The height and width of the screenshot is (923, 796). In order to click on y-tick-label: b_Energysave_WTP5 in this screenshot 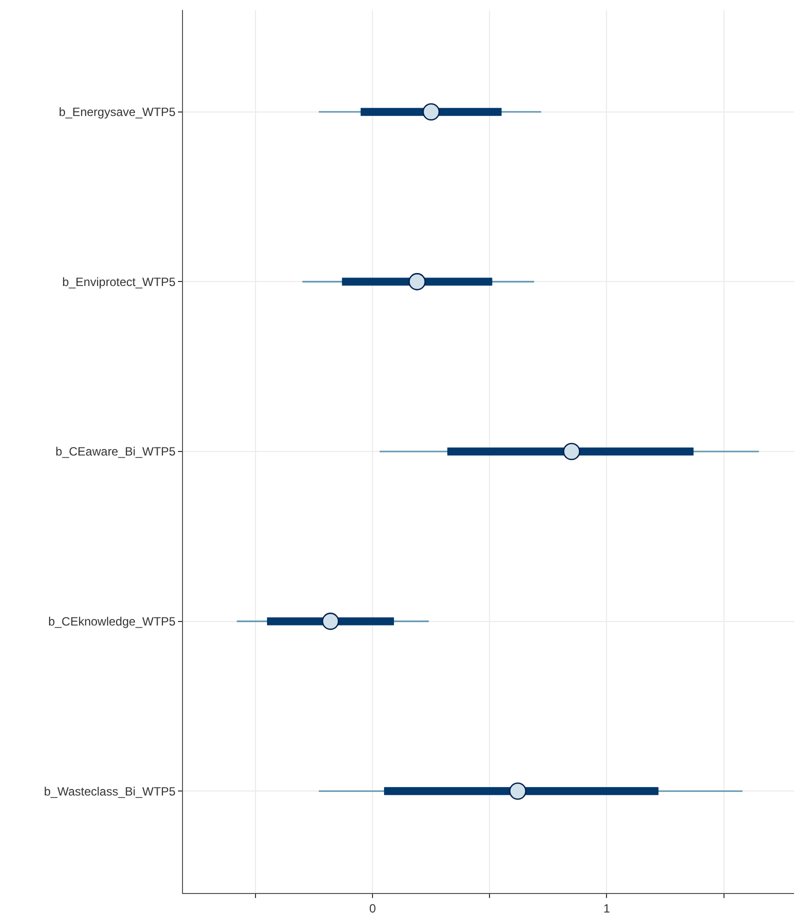, I will do `click(117, 112)`.